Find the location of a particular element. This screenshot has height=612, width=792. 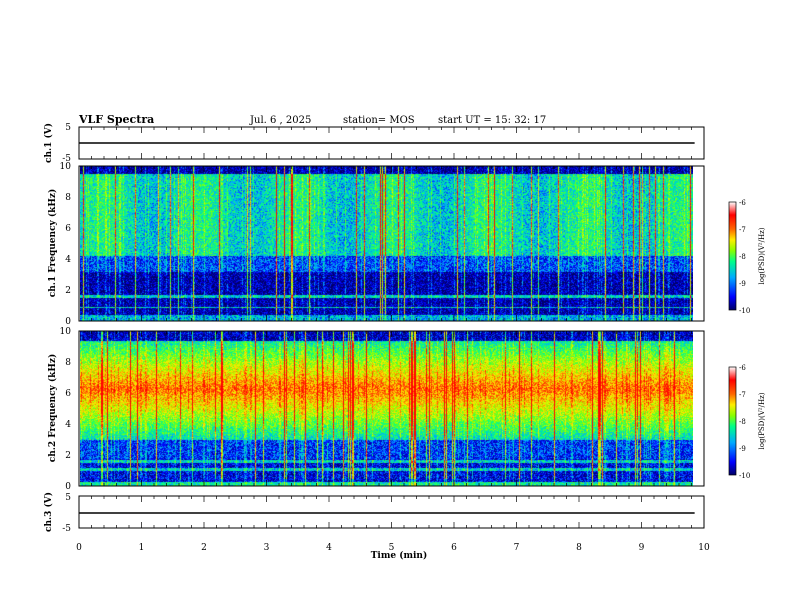

ch2-cb-tick-m6: -6 is located at coordinates (742, 368).